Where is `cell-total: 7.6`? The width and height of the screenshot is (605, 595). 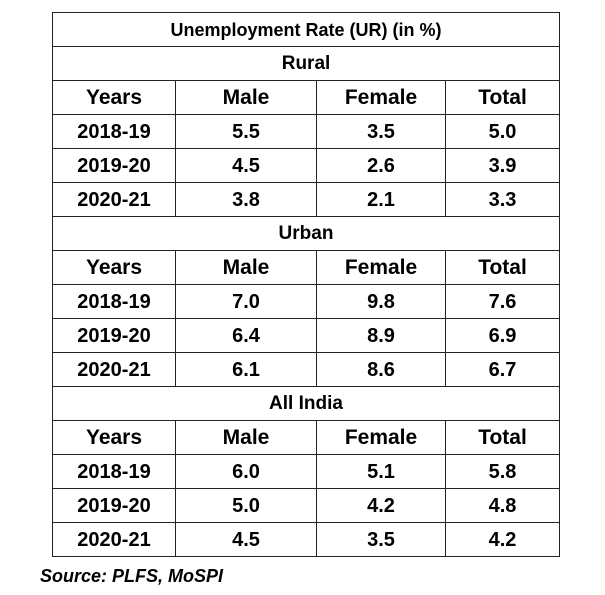 cell-total: 7.6 is located at coordinates (502, 301).